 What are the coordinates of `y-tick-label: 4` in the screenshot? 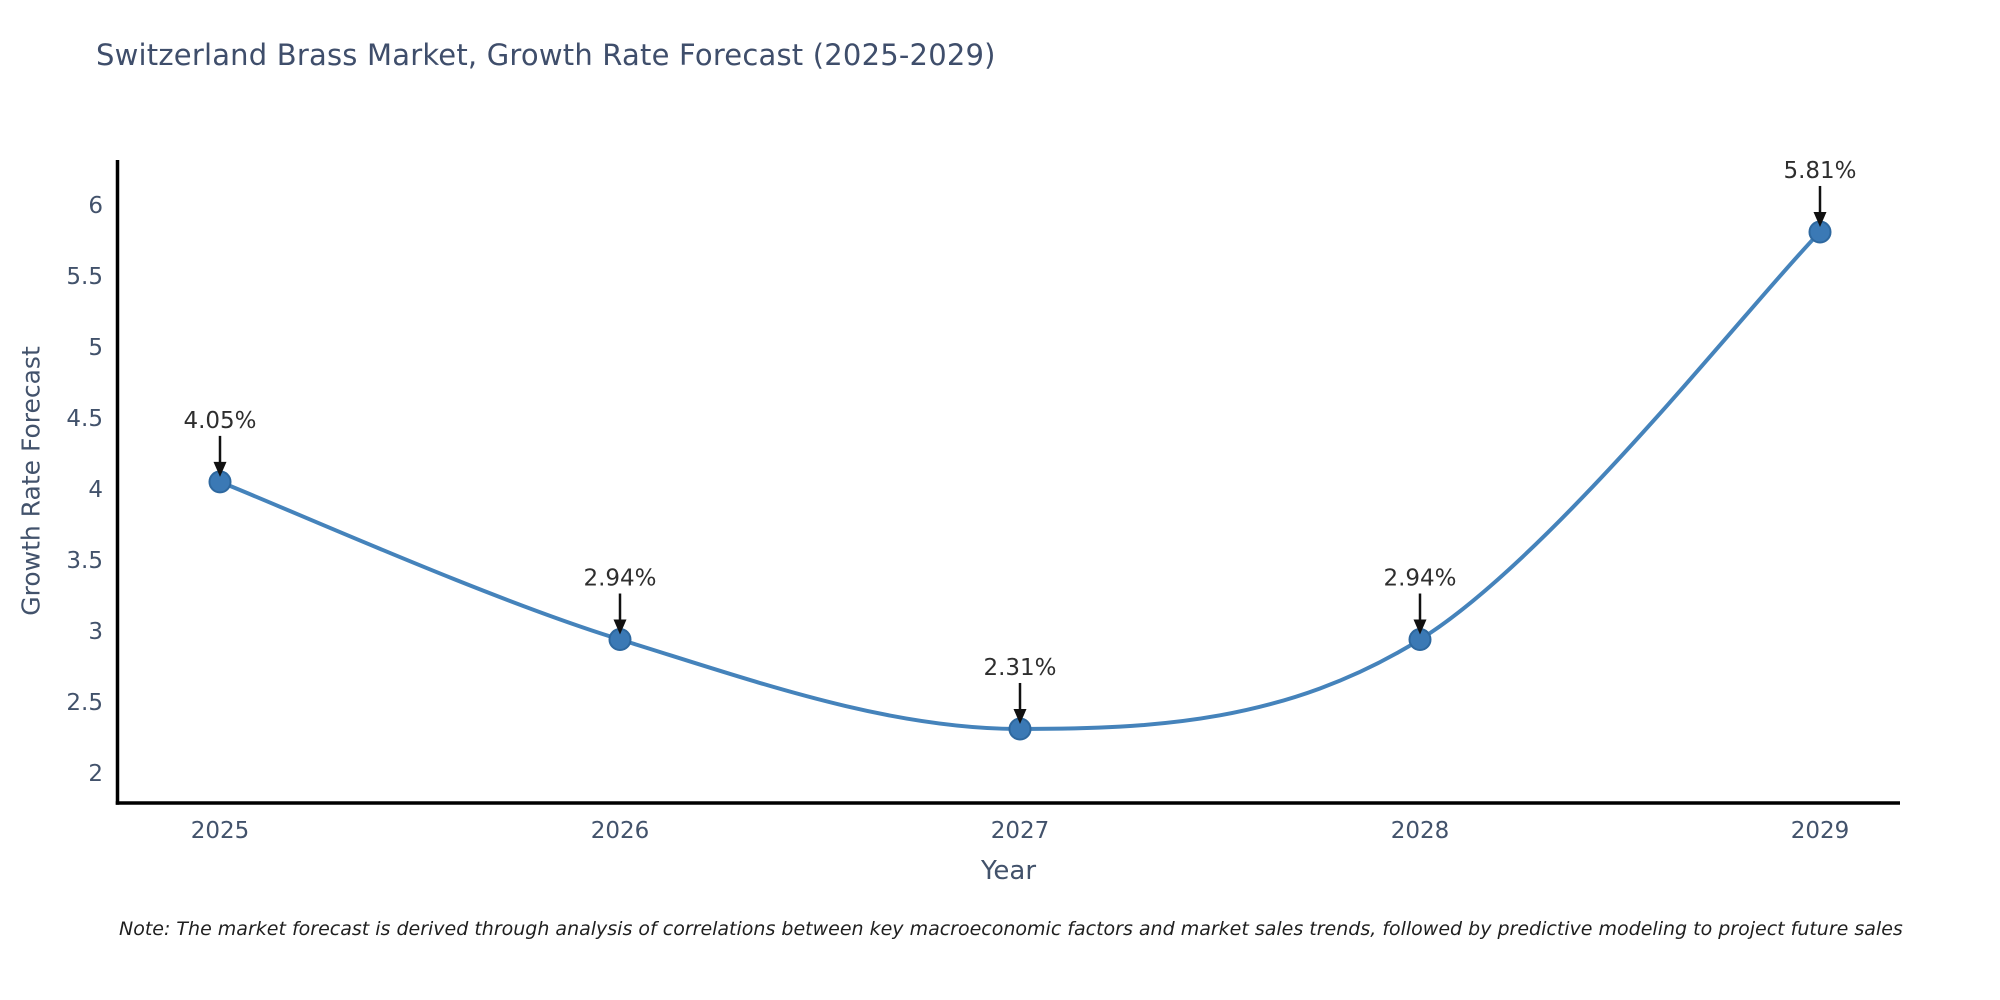 It's located at (95, 490).